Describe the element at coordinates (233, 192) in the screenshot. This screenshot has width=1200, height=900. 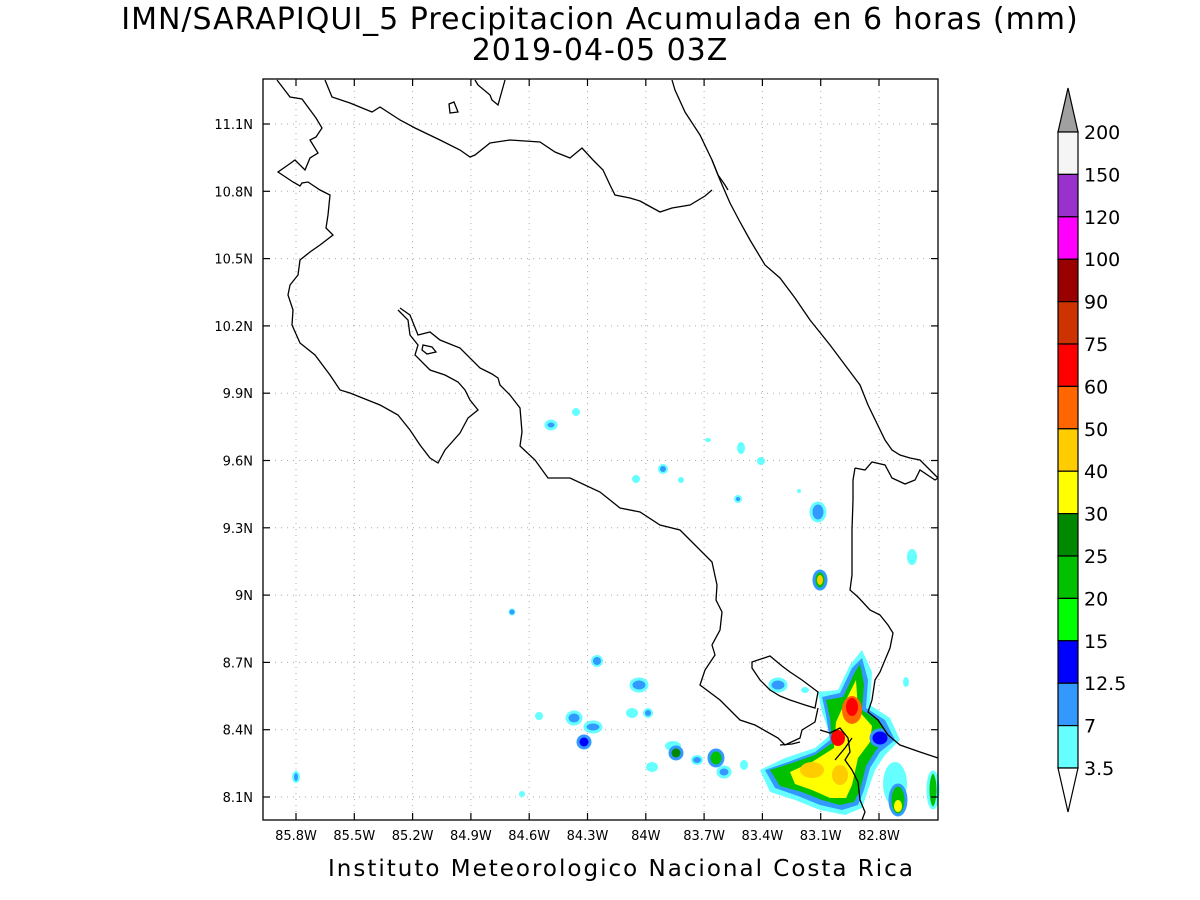
I see `lat-tick-label: 10.8N` at that location.